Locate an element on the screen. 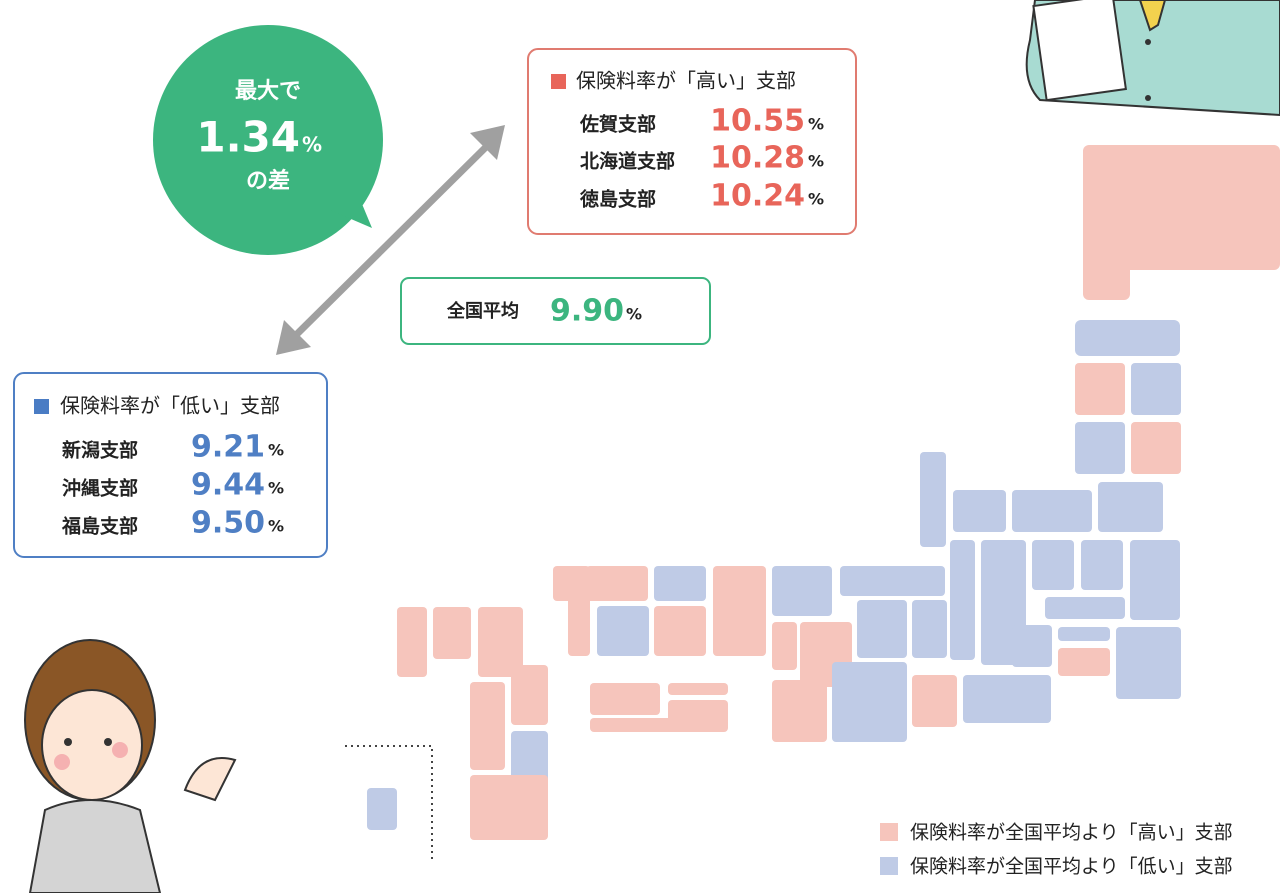 The image size is (1280, 893). branch-name: 佐賀支部 is located at coordinates (617, 124).